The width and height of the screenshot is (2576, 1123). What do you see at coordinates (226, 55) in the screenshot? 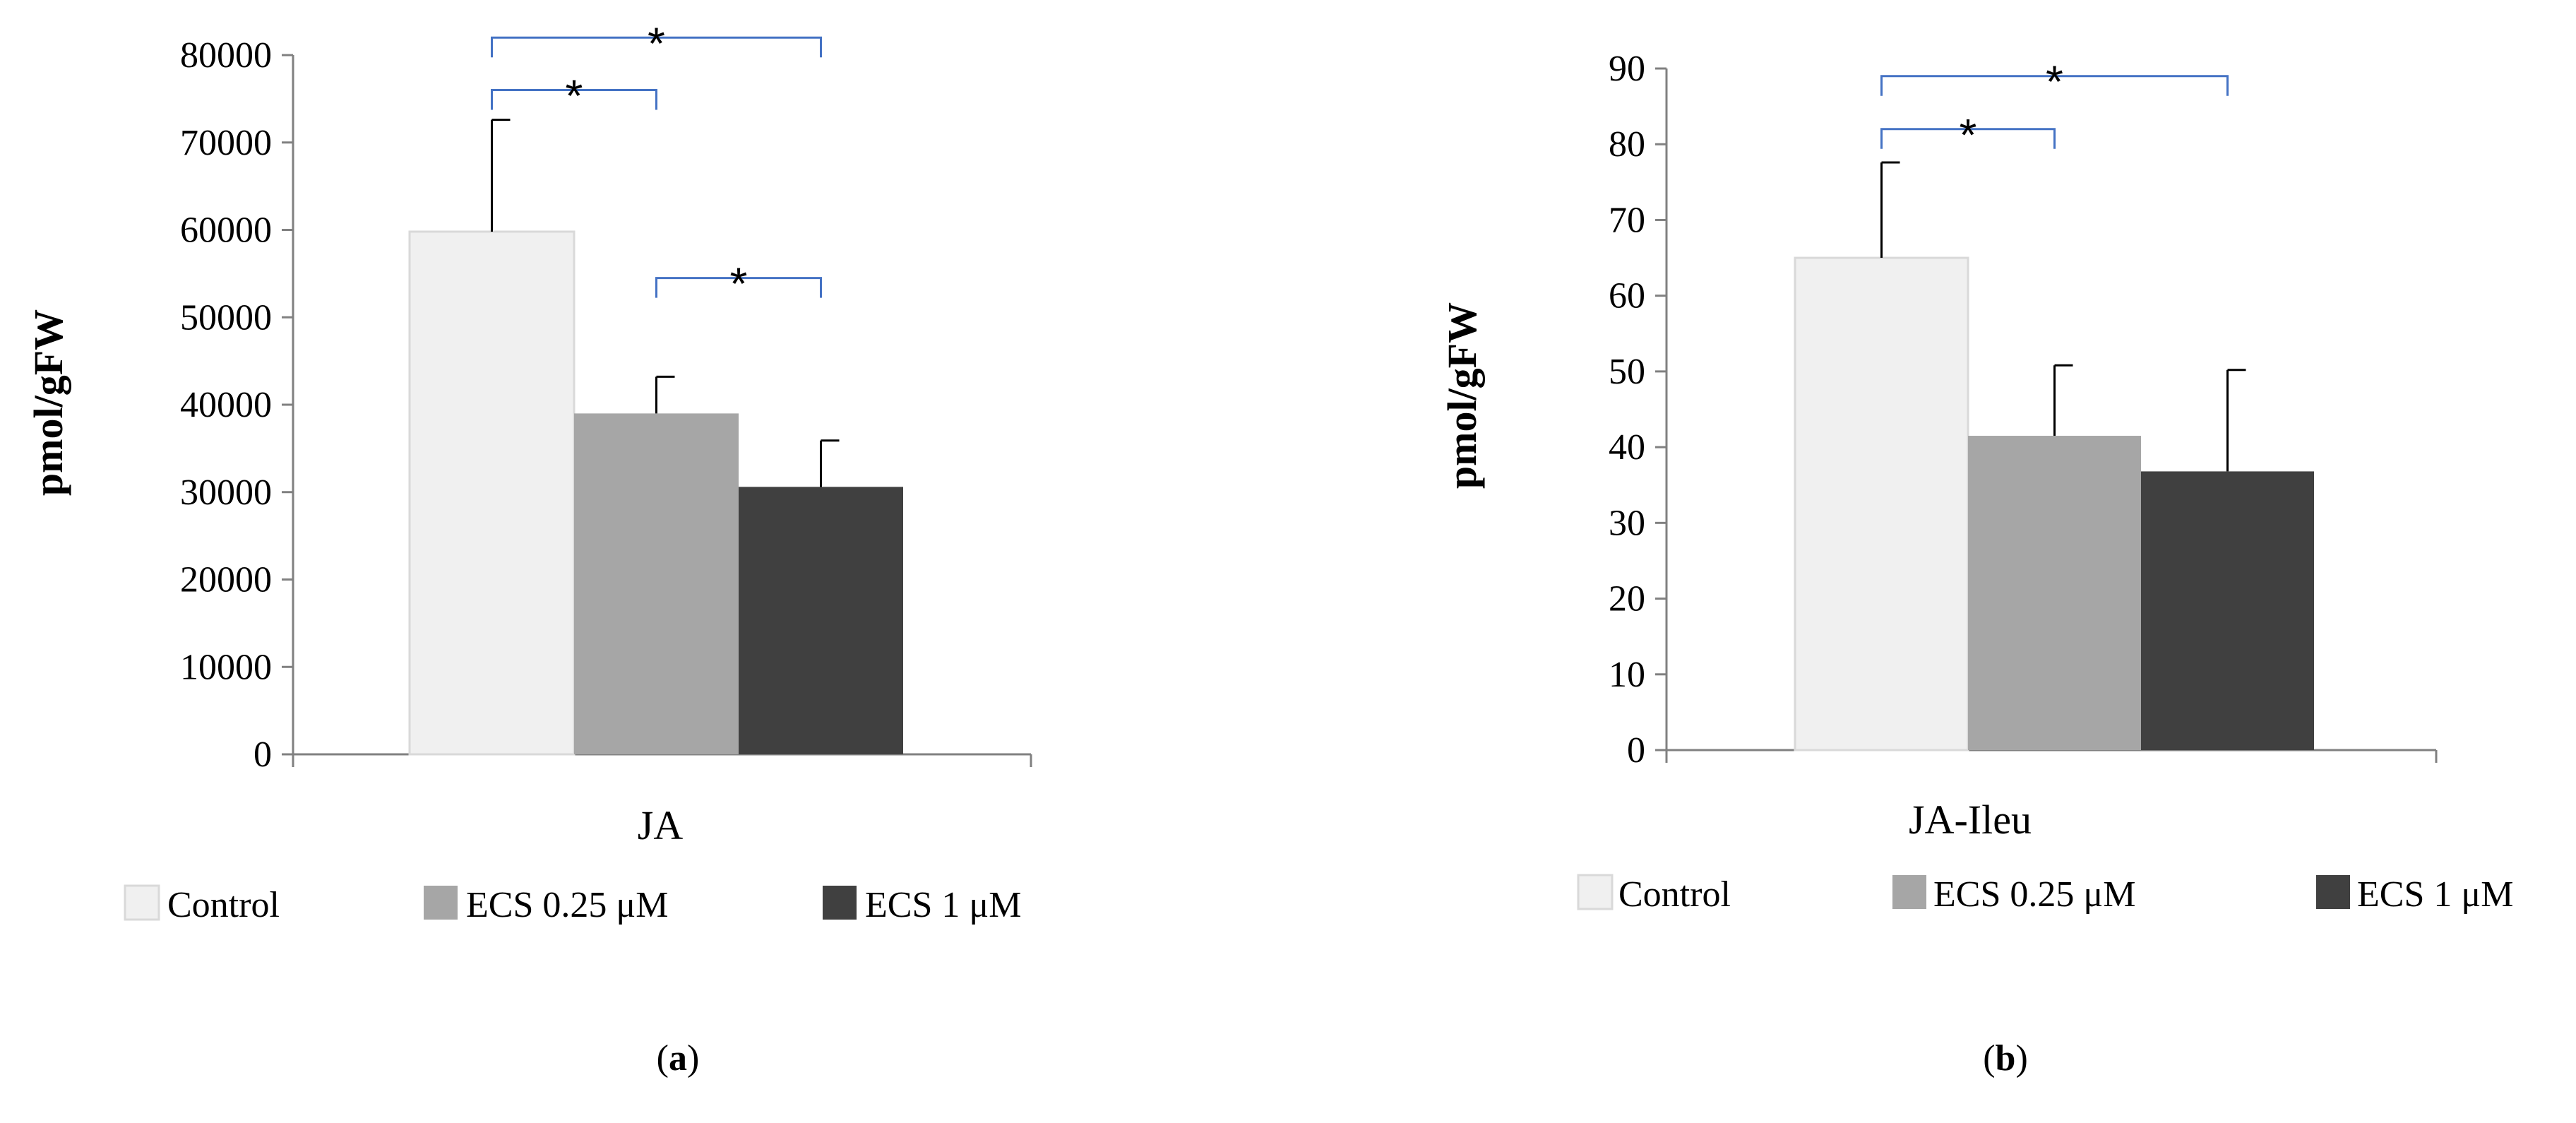
I see `y-tick-label: 80000` at bounding box center [226, 55].